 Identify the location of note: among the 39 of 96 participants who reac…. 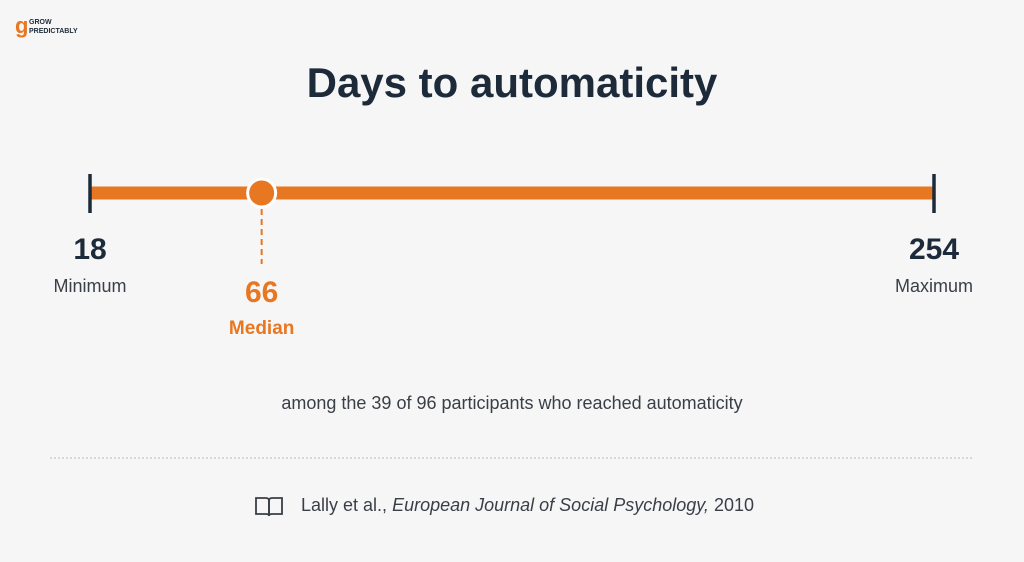
(511, 403).